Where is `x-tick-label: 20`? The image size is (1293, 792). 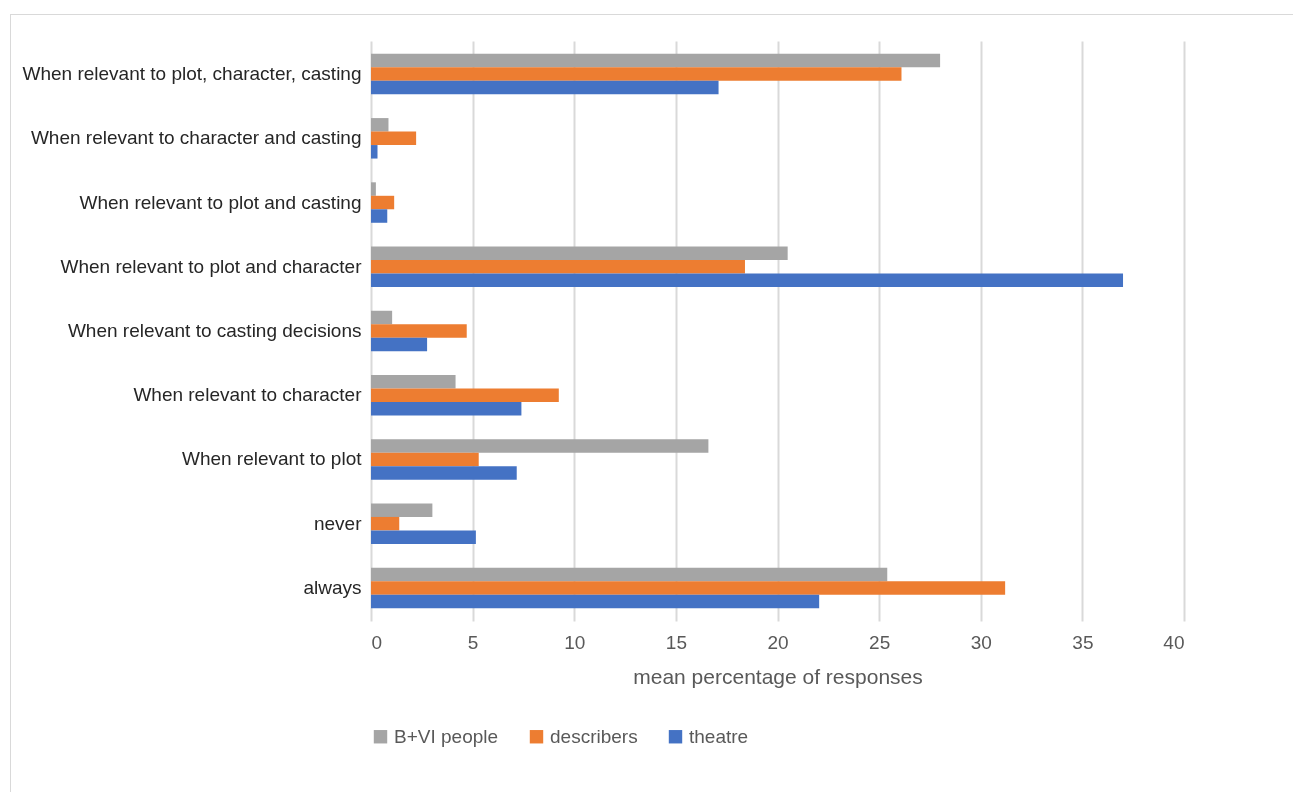 x-tick-label: 20 is located at coordinates (778, 642).